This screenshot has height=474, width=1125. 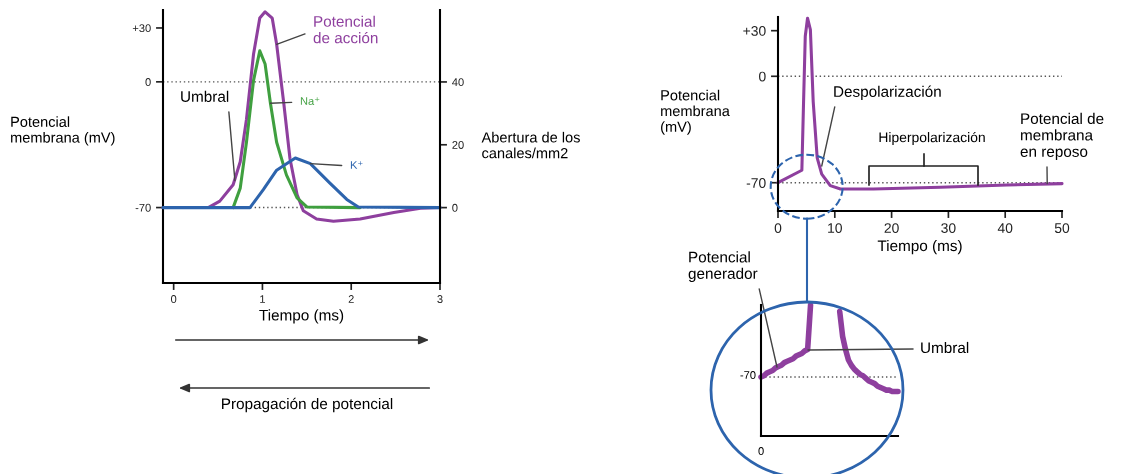 I want to click on x-tick-label: 50, so click(x=1062, y=228).